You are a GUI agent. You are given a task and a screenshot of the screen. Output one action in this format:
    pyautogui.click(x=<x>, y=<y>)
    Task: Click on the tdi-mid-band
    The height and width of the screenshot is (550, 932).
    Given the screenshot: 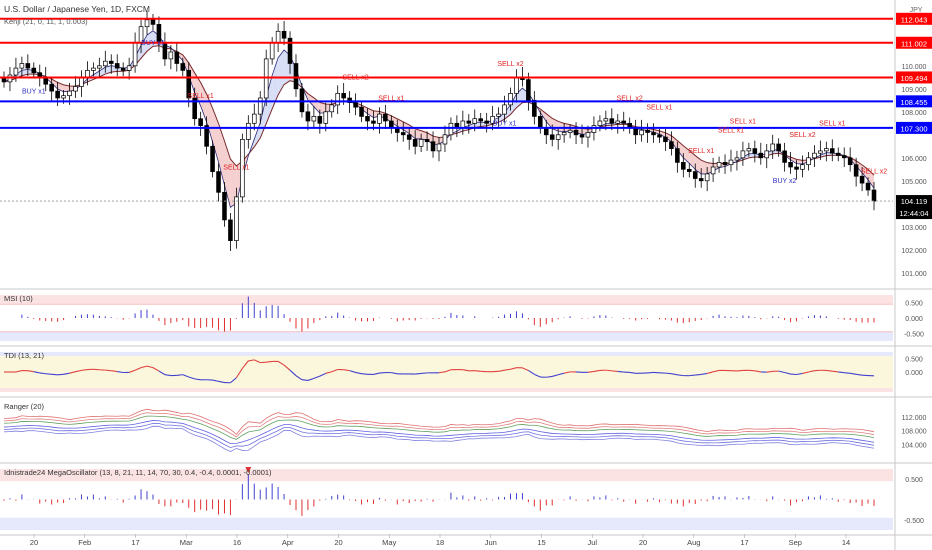 What is the action you would take?
    pyautogui.click(x=446, y=372)
    